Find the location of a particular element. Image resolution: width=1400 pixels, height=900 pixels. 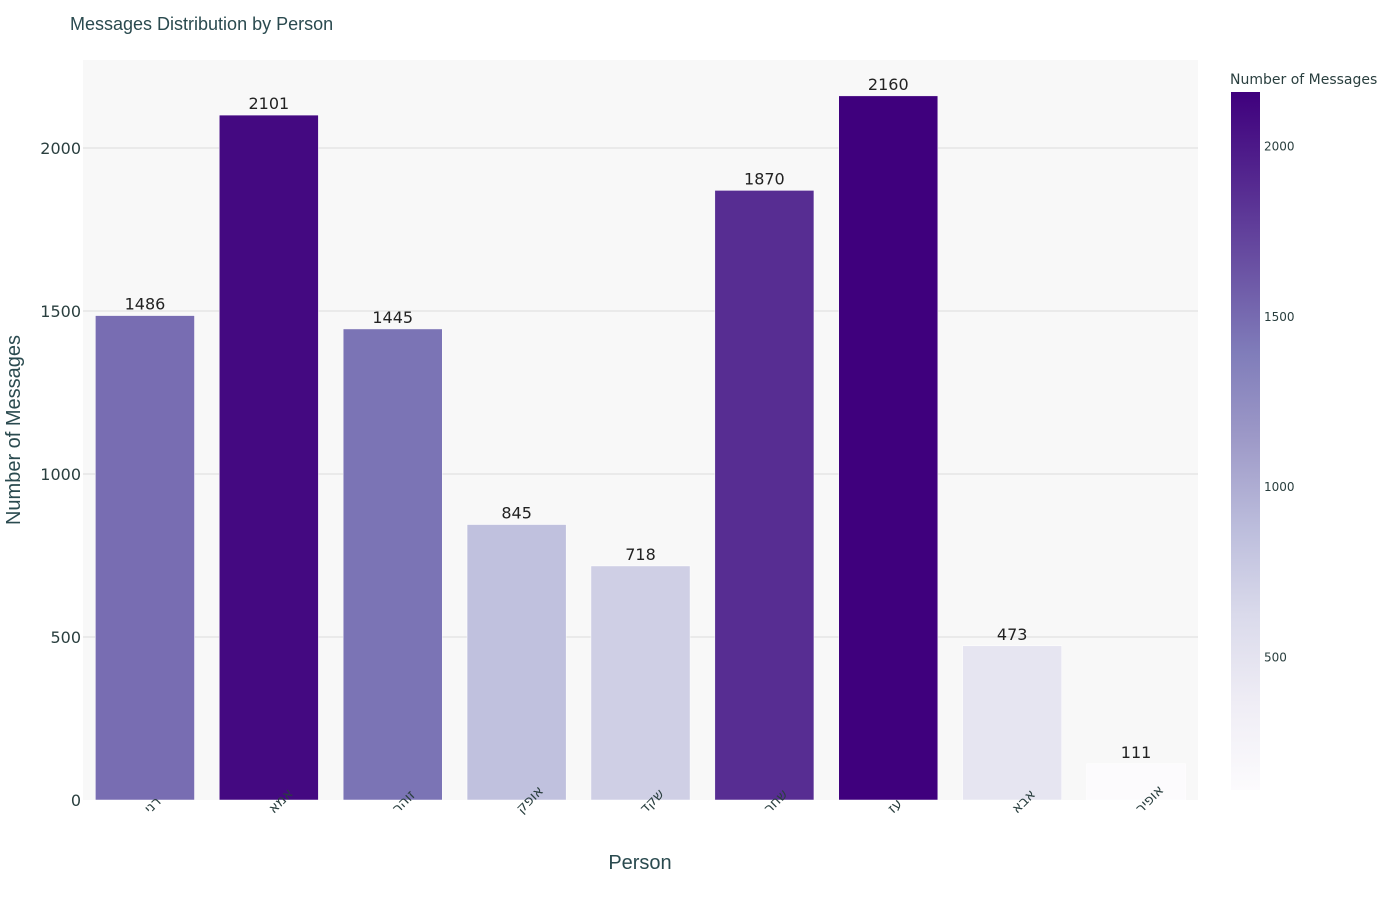

bar-value-label: 1445 is located at coordinates (392, 317).